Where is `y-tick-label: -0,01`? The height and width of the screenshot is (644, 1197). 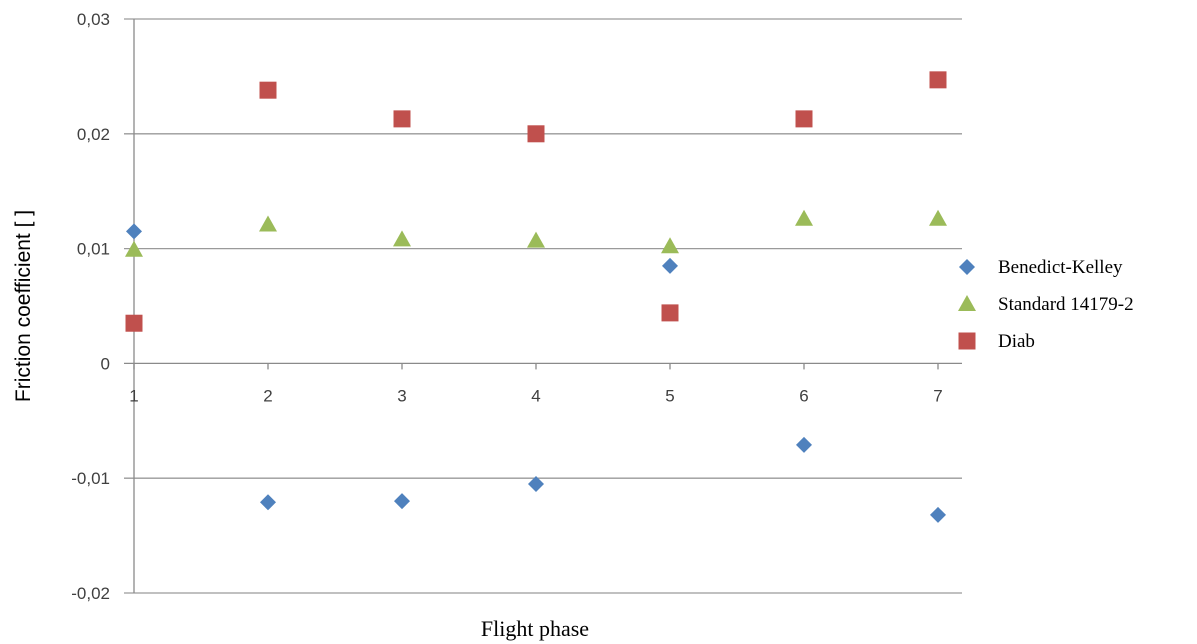
y-tick-label: -0,01 is located at coordinates (90, 478).